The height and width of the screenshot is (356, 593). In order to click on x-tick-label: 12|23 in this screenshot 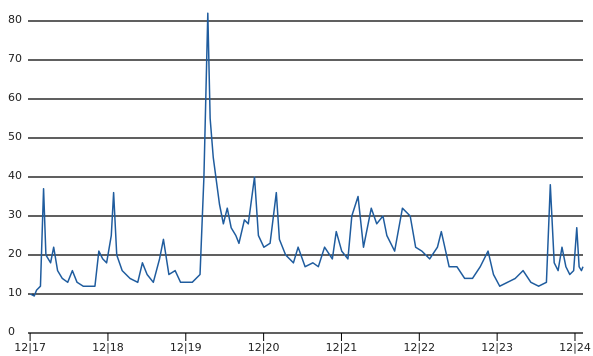, I will do `click(497, 347)`.